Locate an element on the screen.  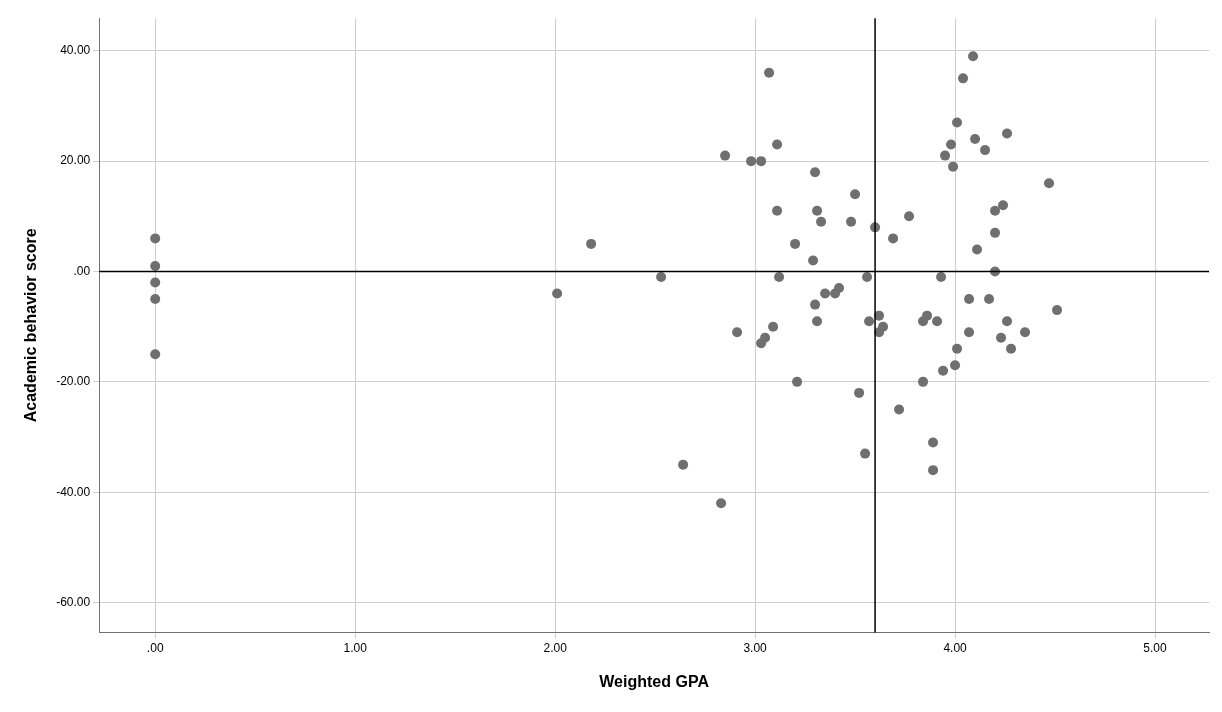
x-axis-title: Weighted GPA is located at coordinates (654, 681).